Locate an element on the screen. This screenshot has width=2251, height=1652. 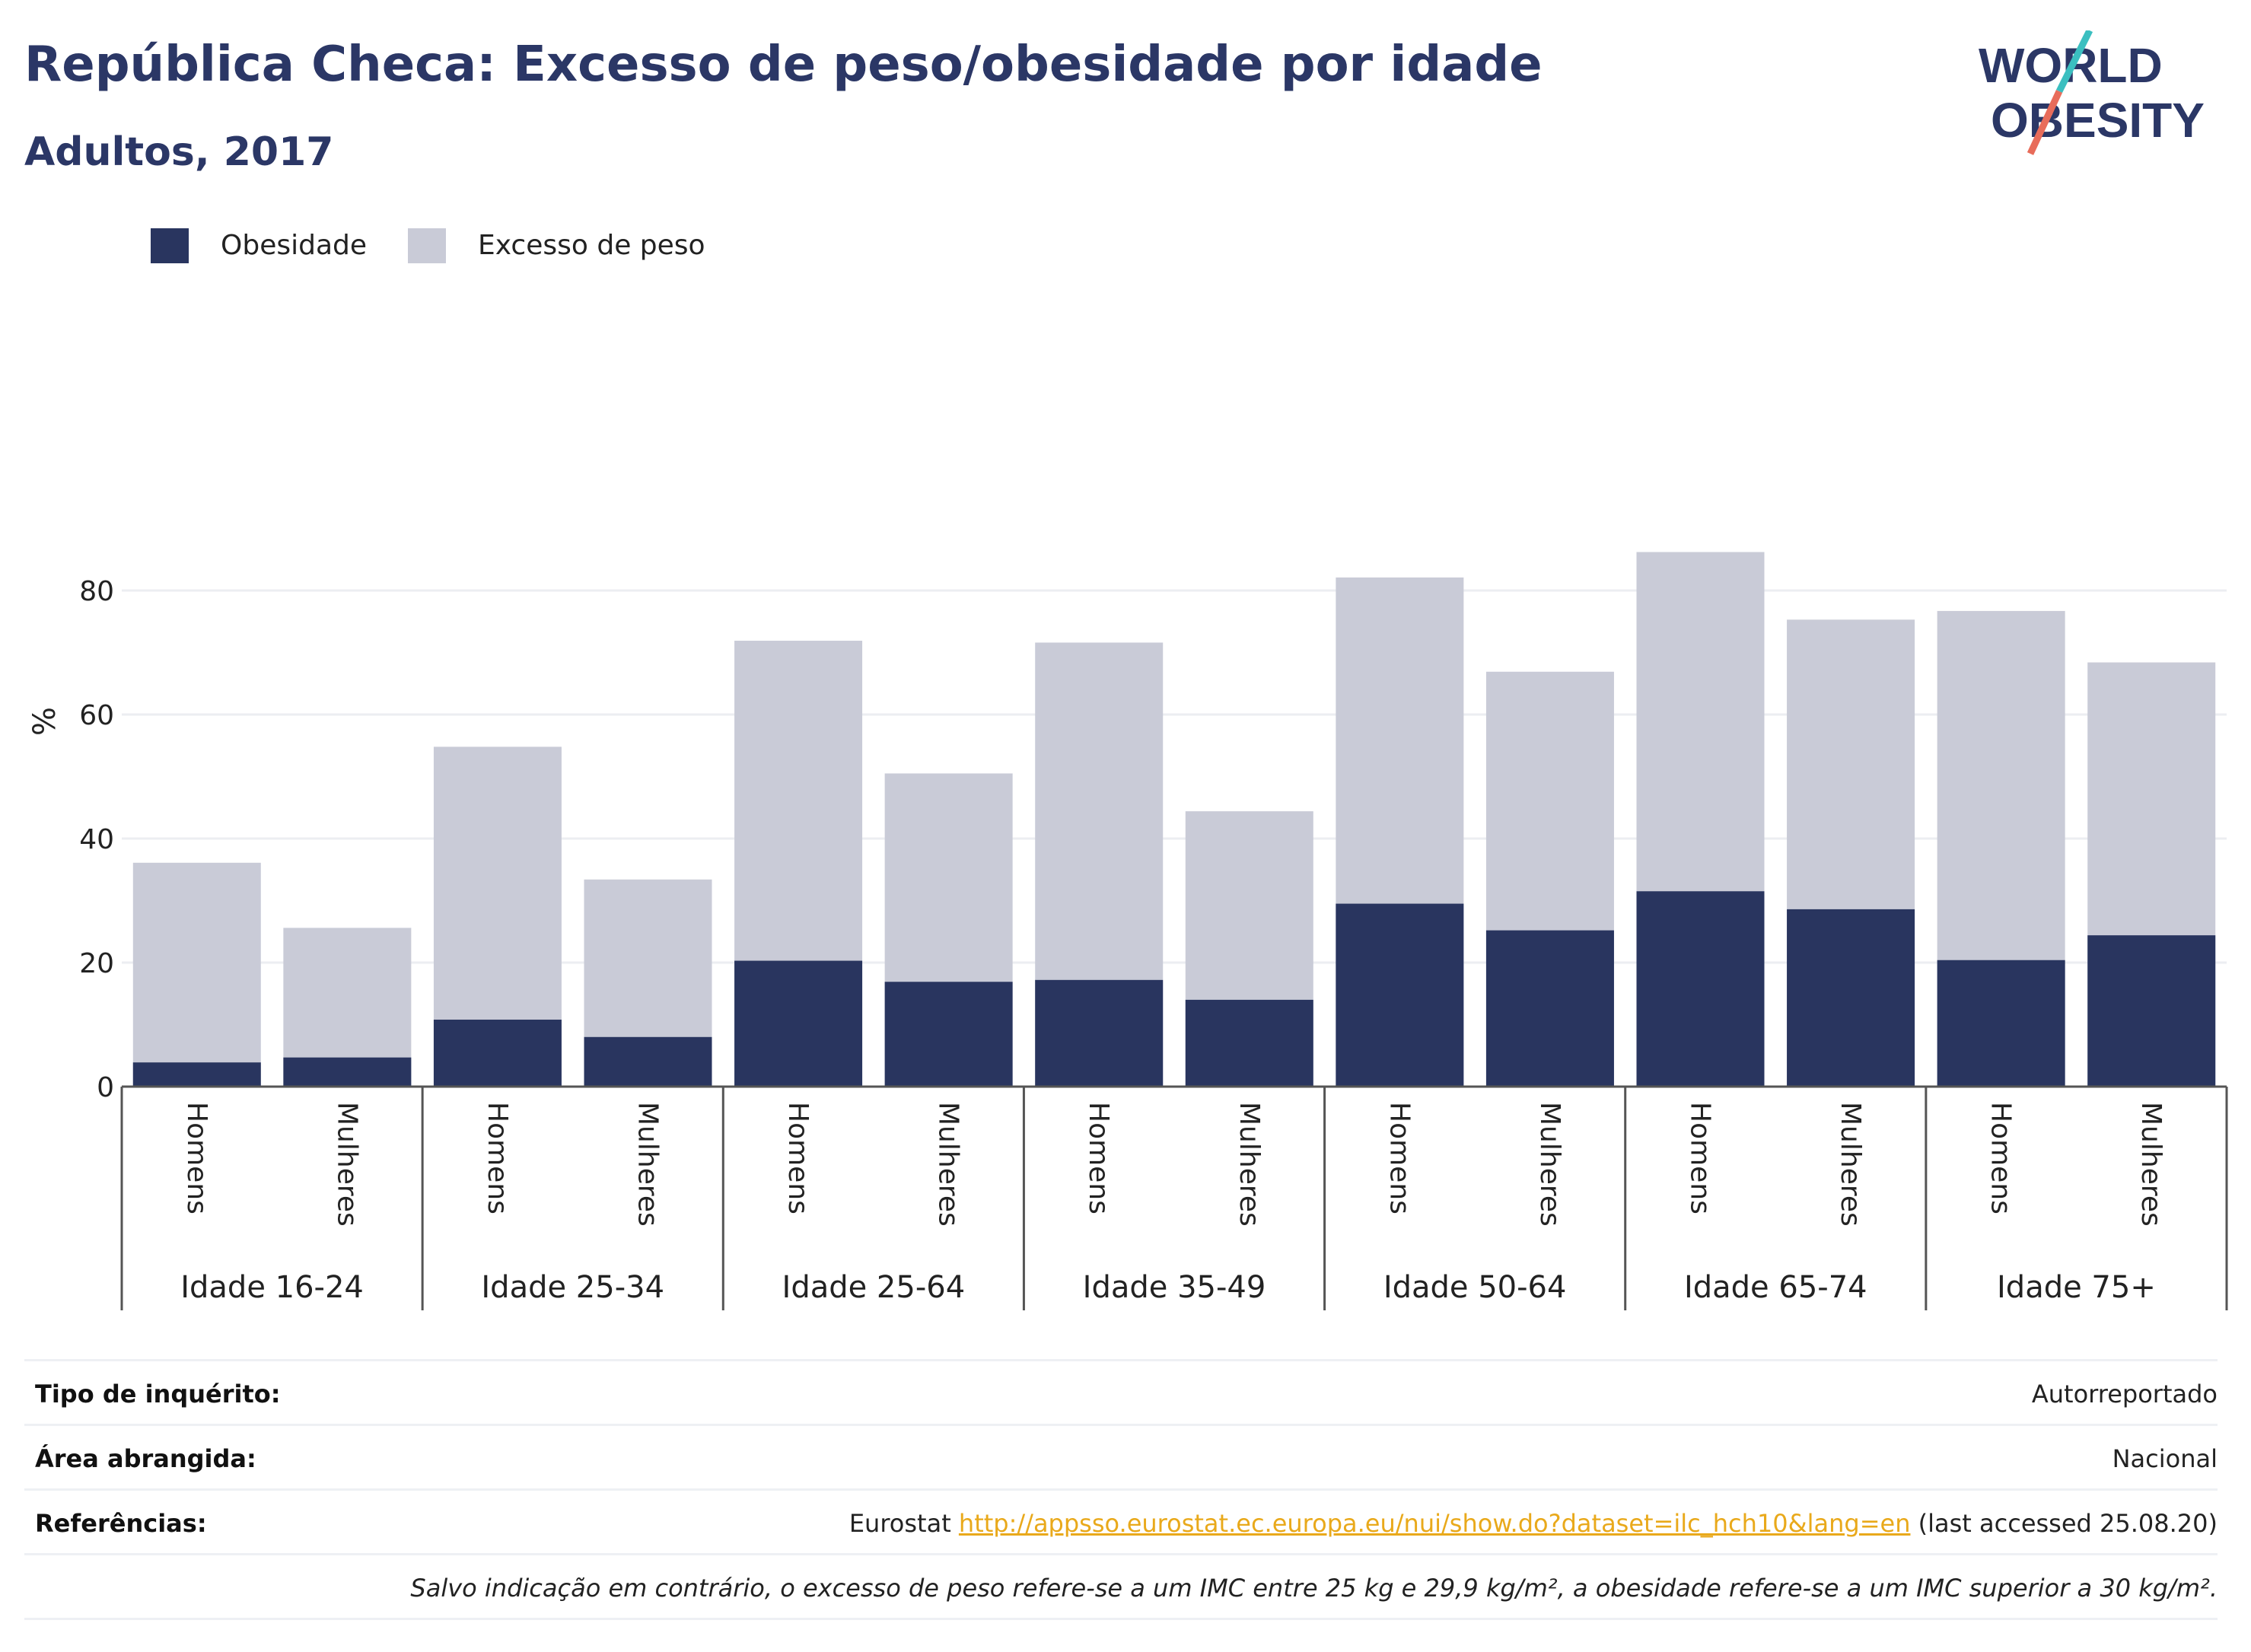
world-obesity-logo: WORLD OBESITY is located at coordinates (2092, 92).